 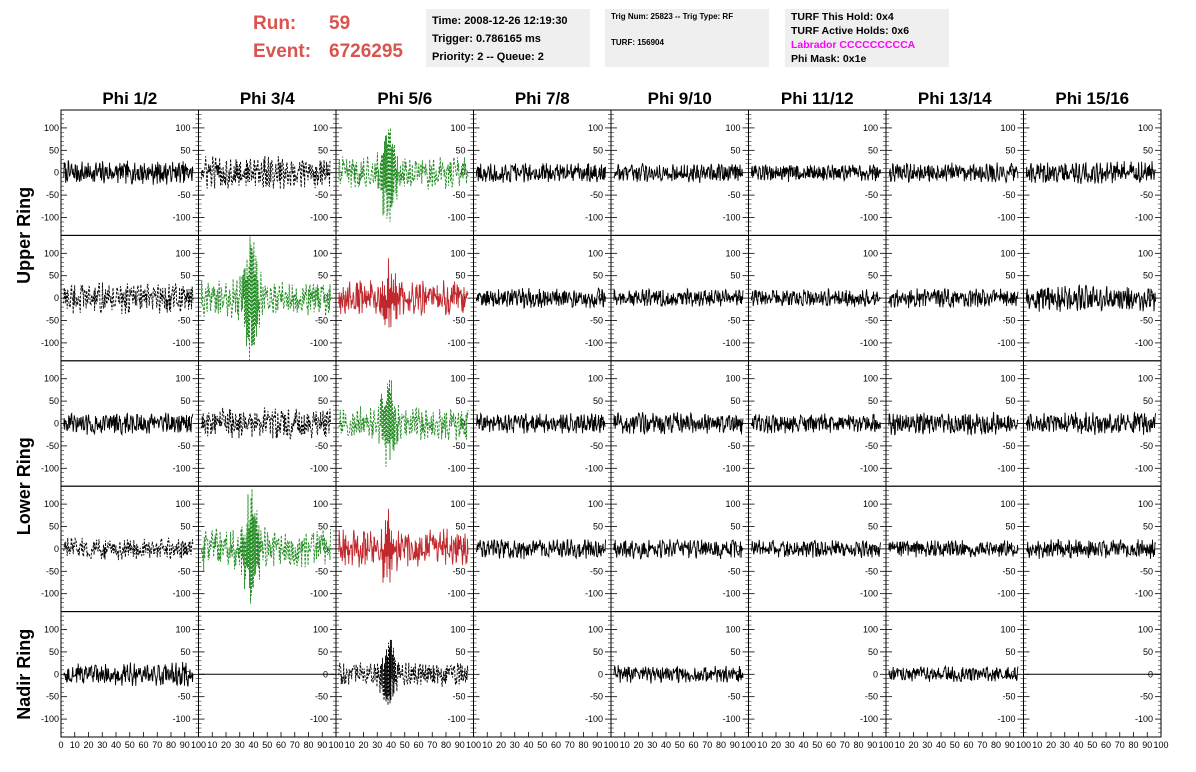 What do you see at coordinates (955, 98) in the screenshot?
I see `column-header-7: Phi 13/14` at bounding box center [955, 98].